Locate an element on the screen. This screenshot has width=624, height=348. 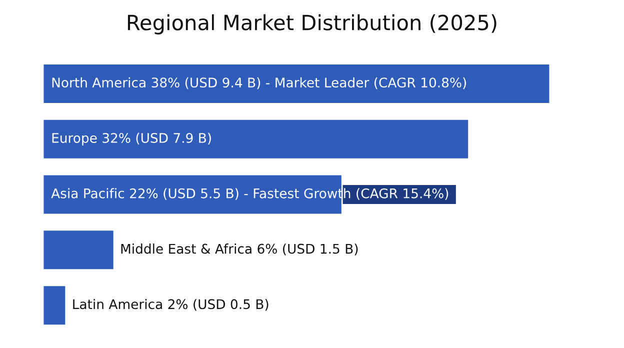
y-tick-label: North America 38% (USD 9.4 B) - Market Leader (CAGR 10.8%) is located at coordinates (259, 83).